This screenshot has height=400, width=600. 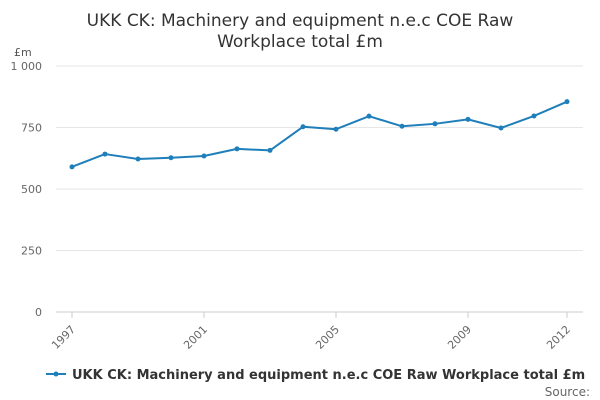 What do you see at coordinates (567, 392) in the screenshot?
I see `source-label: Source:` at bounding box center [567, 392].